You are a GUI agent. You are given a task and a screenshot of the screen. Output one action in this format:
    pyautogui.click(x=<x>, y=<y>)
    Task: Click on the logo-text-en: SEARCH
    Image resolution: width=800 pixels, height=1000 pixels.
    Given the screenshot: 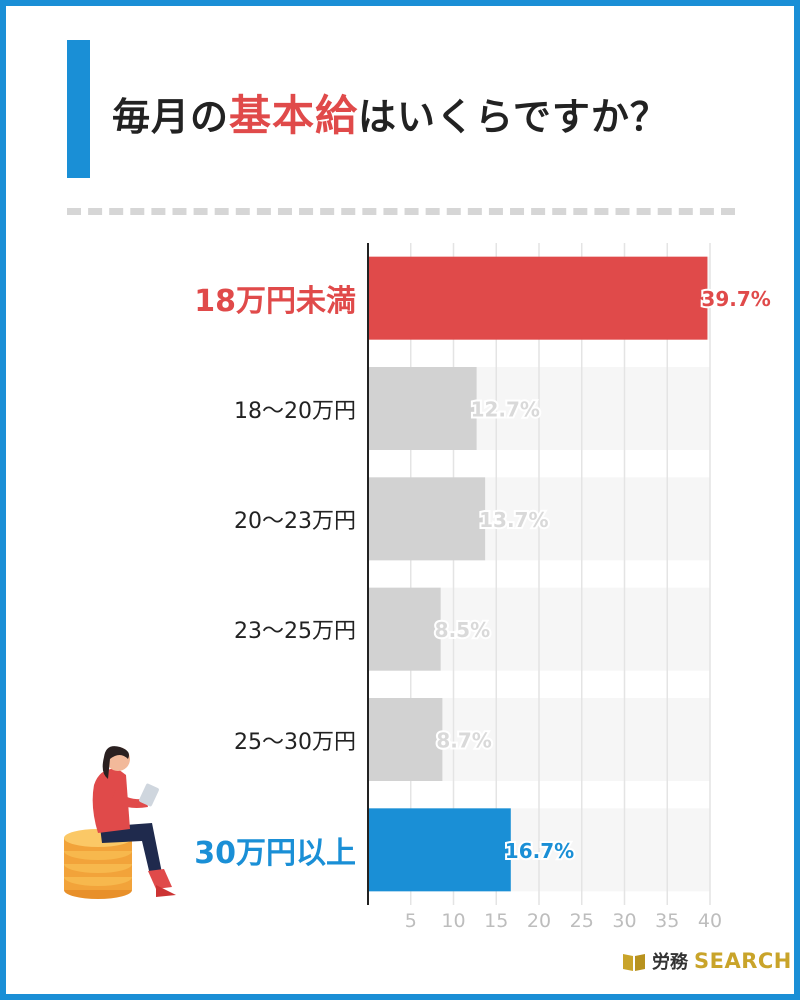 What is the action you would take?
    pyautogui.click(x=743, y=961)
    